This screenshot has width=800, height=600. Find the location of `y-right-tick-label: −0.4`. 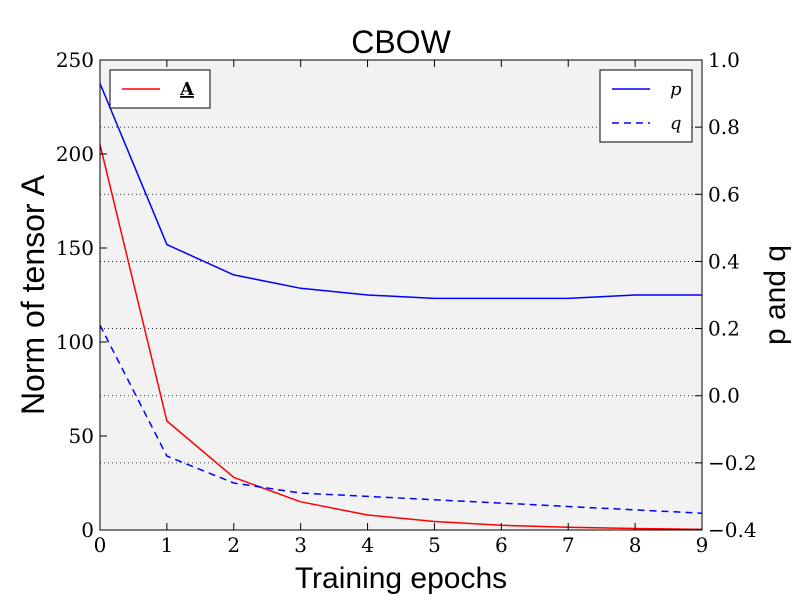

y-right-tick-label: −0.4 is located at coordinates (732, 530).